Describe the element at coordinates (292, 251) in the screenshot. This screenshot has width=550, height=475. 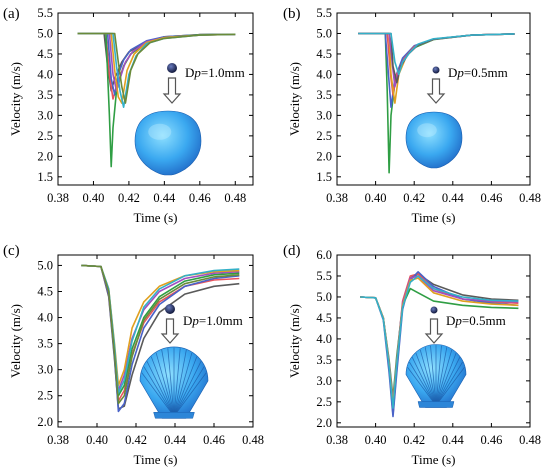
I see `panel-label: (d)` at that location.